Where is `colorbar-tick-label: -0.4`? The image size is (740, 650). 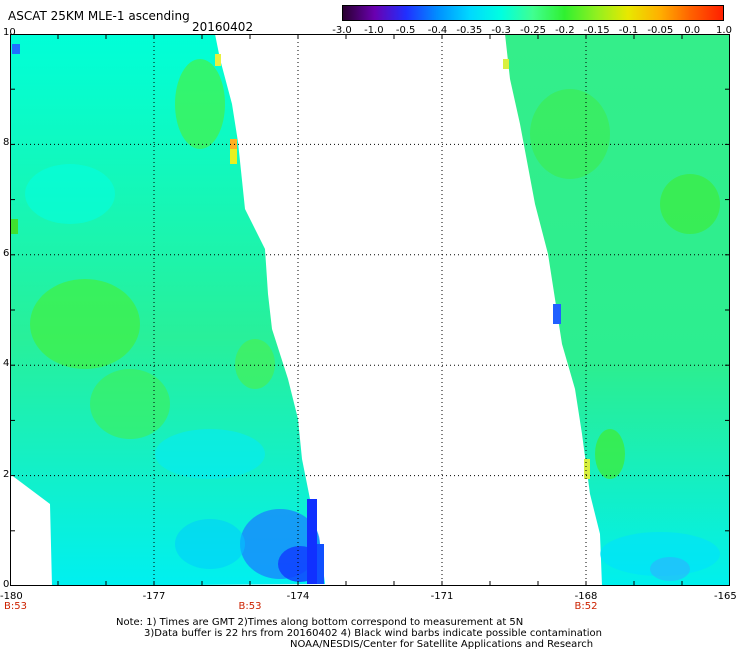 colorbar-tick-label: -0.4 is located at coordinates (437, 30).